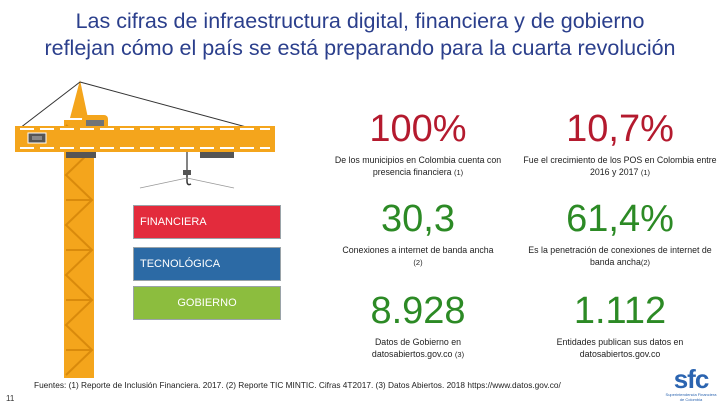 The height and width of the screenshot is (405, 720). I want to click on counterweight-icon, so click(37, 138).